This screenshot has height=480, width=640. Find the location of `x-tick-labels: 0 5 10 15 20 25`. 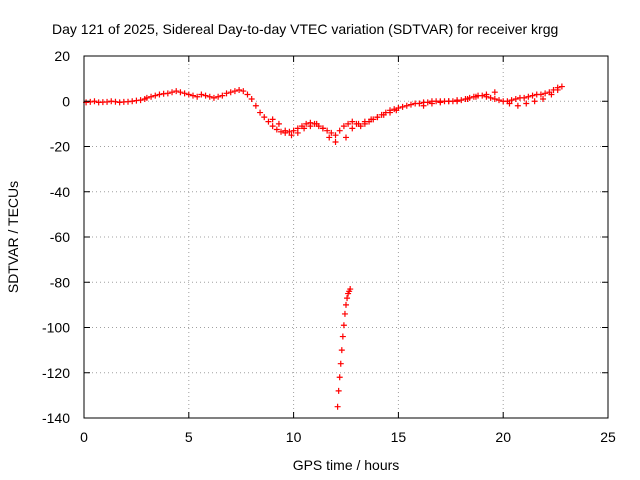

x-tick-labels: 0 5 10 15 20 25 is located at coordinates (348, 437).